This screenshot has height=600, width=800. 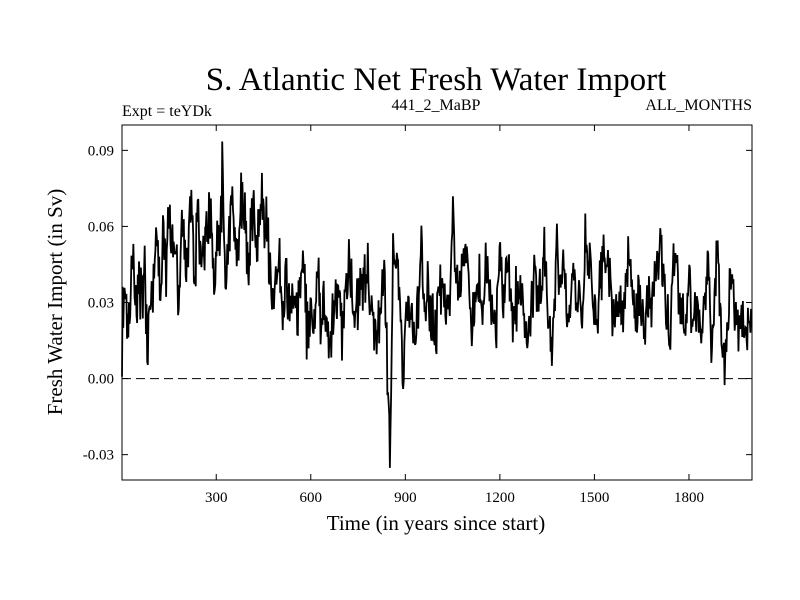 I want to click on x-tick-label: 1800, so click(x=689, y=498).